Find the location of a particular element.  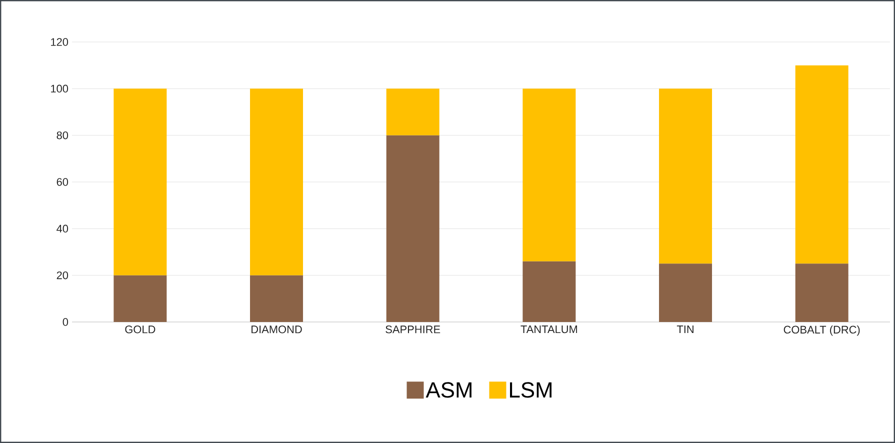

x-tick-label: SAPPHIRE is located at coordinates (413, 330).